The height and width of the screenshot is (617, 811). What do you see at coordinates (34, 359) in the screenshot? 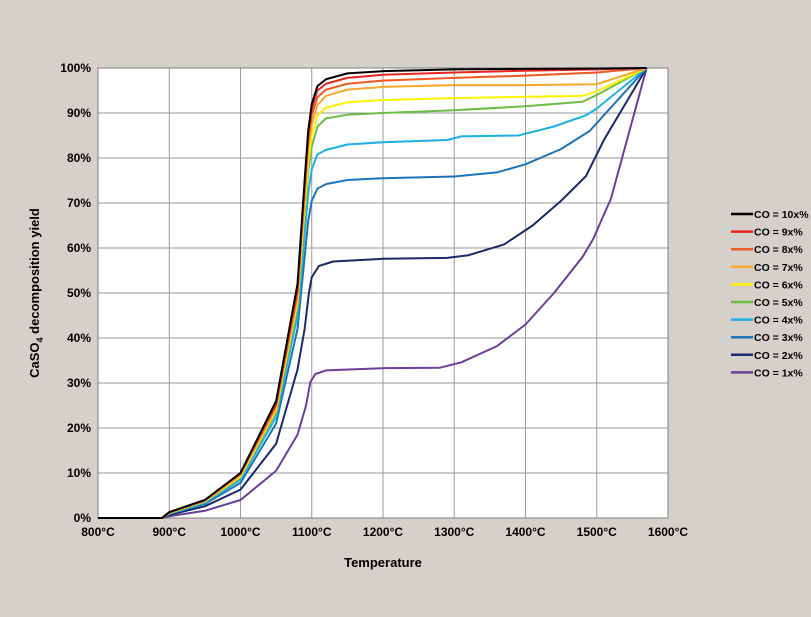
I see `y-axis-label-main: CaSO` at bounding box center [34, 359].